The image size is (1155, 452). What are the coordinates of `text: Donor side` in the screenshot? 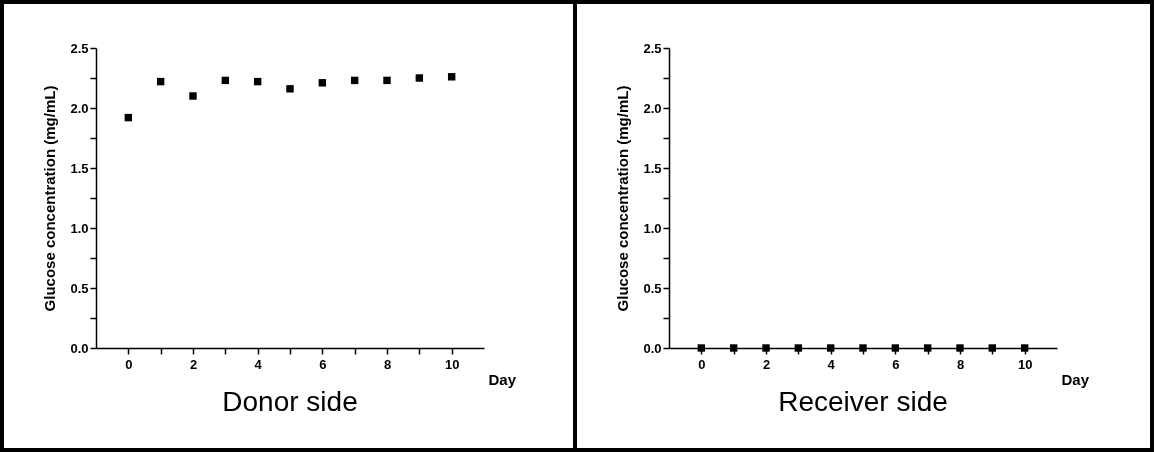 It's located at (290, 401).